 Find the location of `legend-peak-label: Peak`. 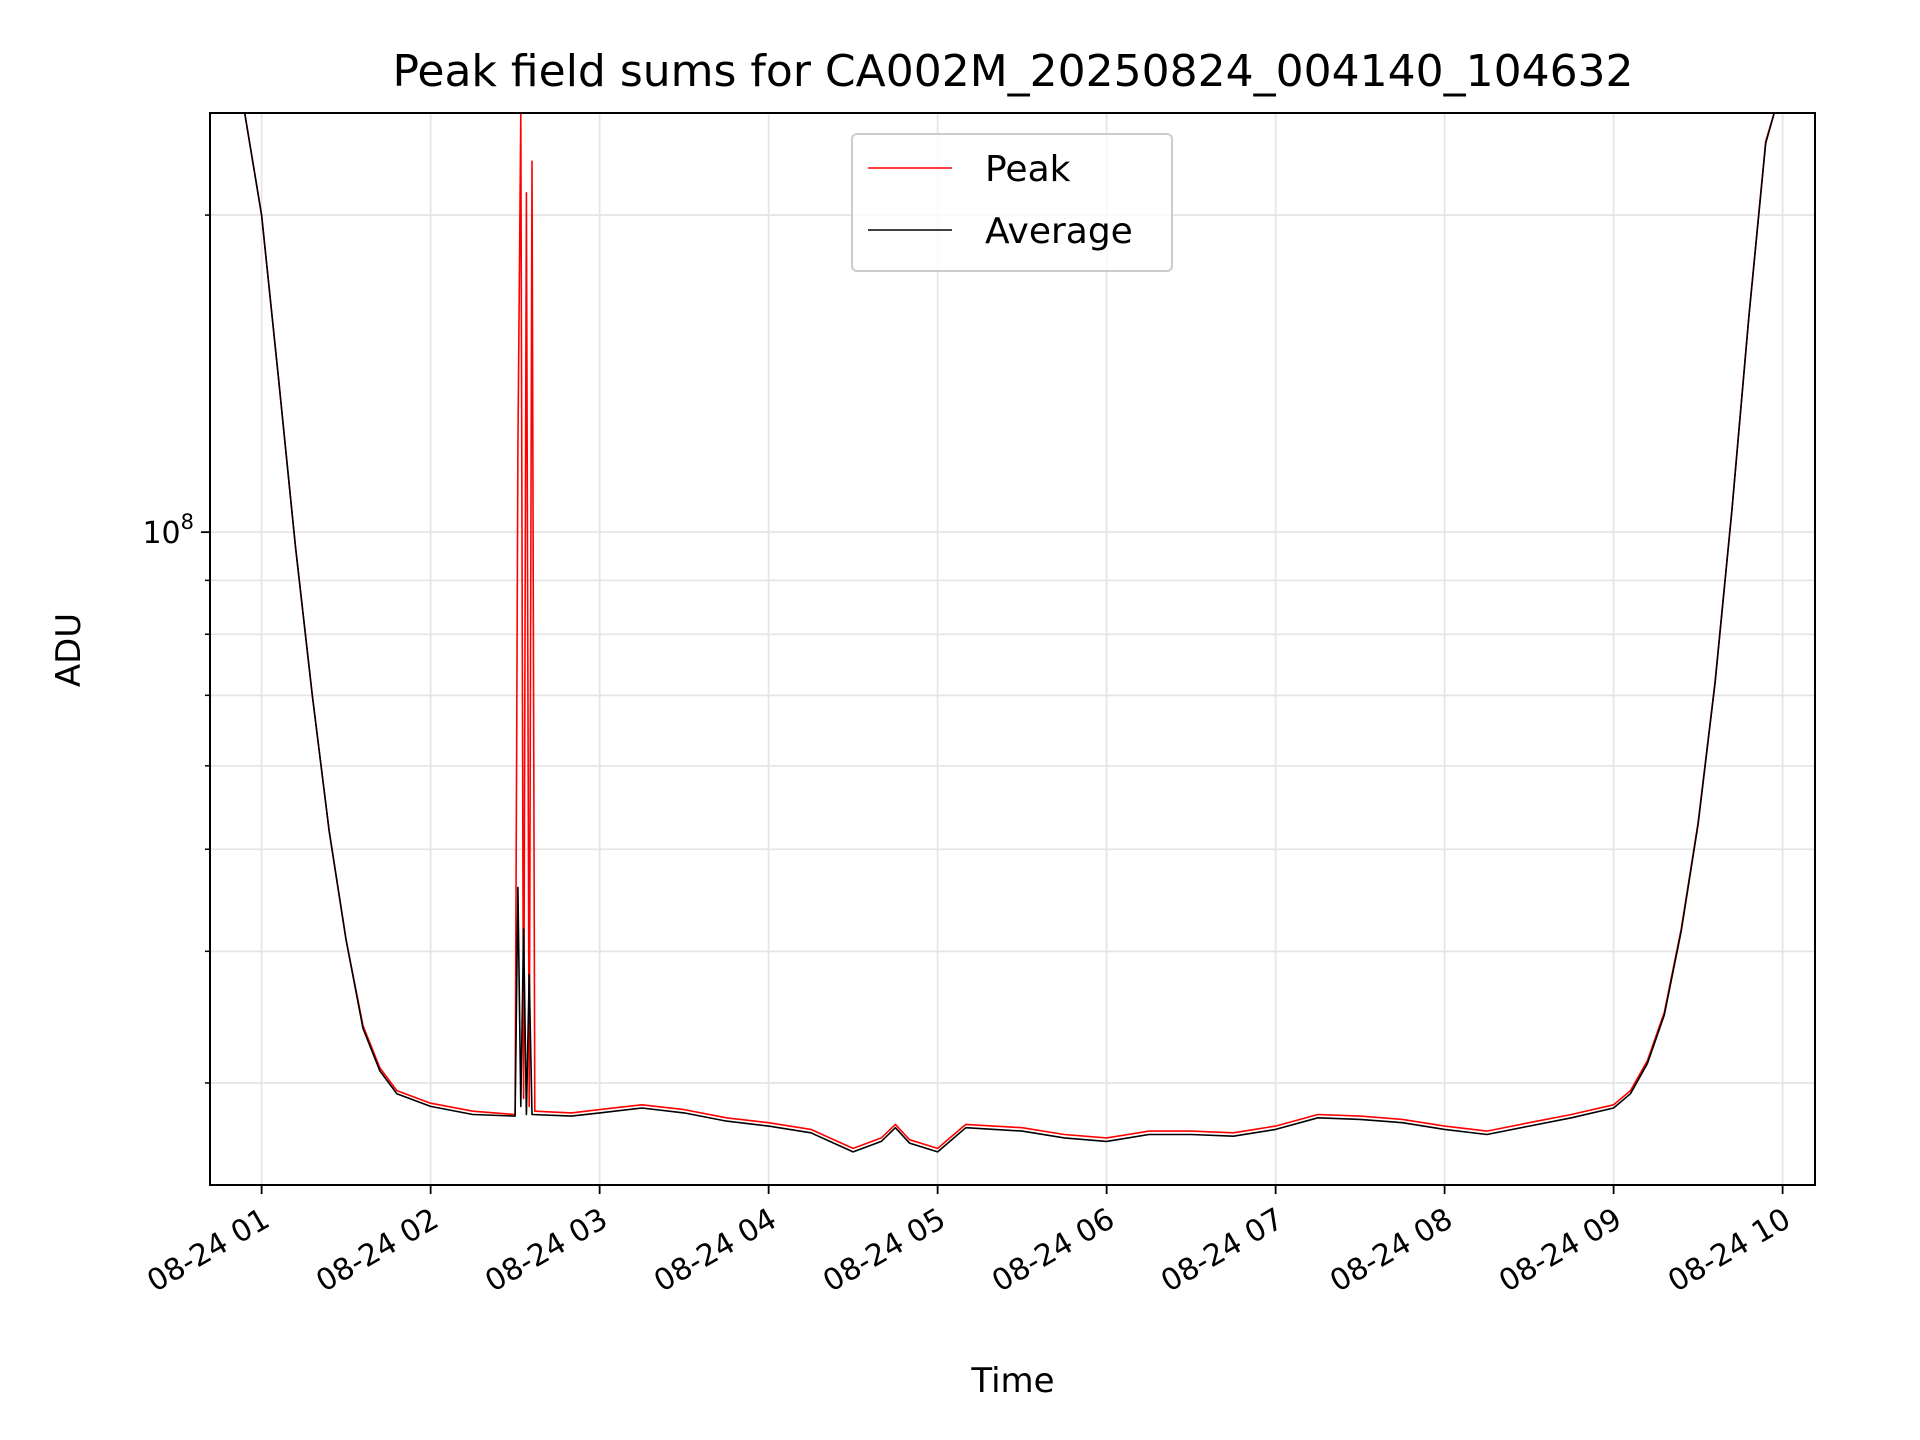

legend-peak-label: Peak is located at coordinates (1028, 169).